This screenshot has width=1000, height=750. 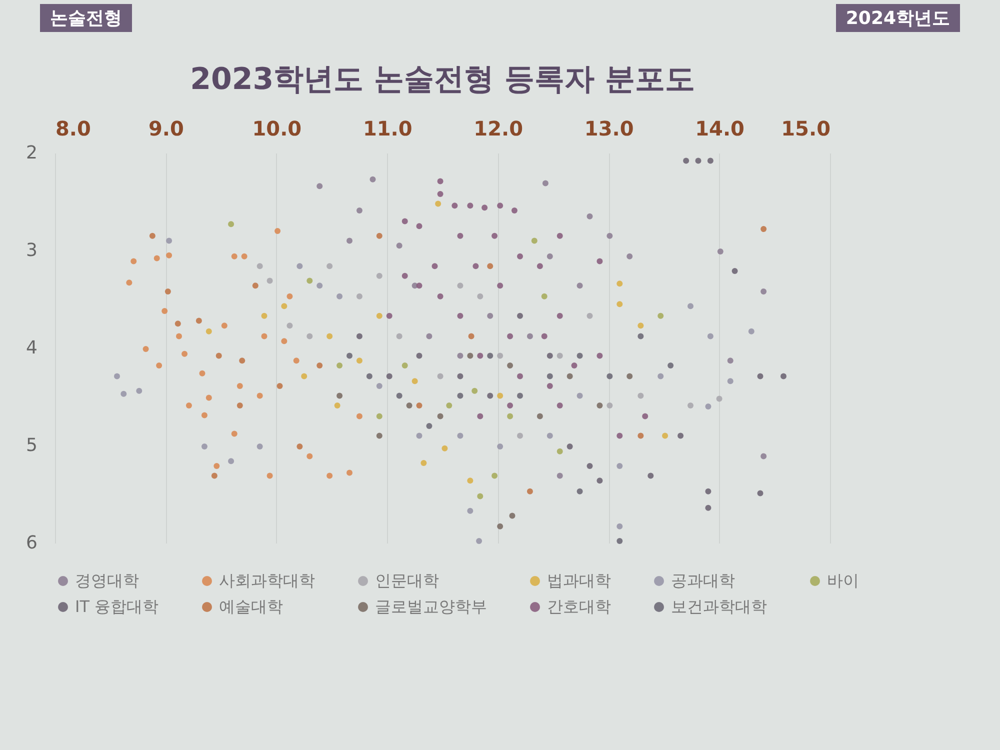 I want to click on legend-label: 예술대학, so click(x=251, y=606).